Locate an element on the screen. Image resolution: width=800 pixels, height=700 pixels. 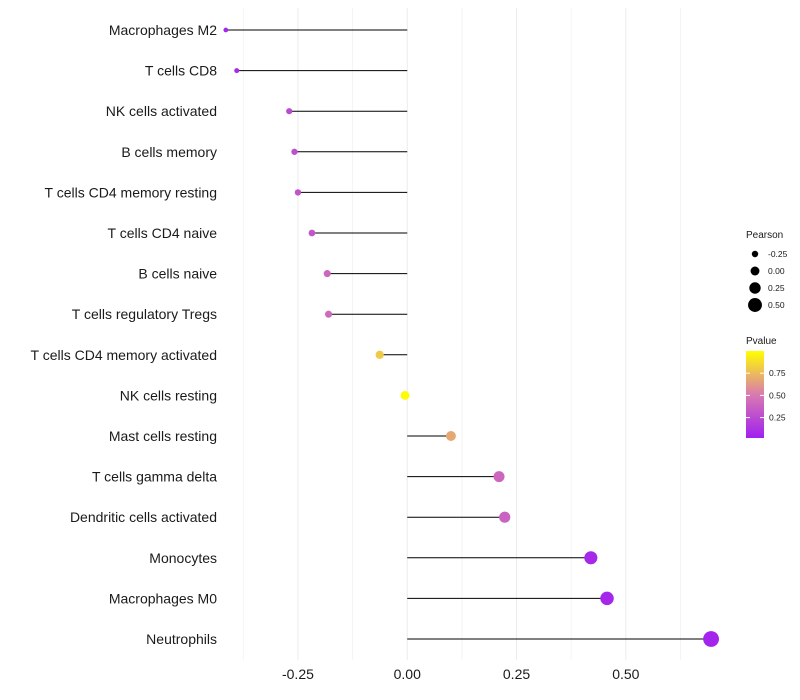
legend-size-label: 0.25 is located at coordinates (776, 288).